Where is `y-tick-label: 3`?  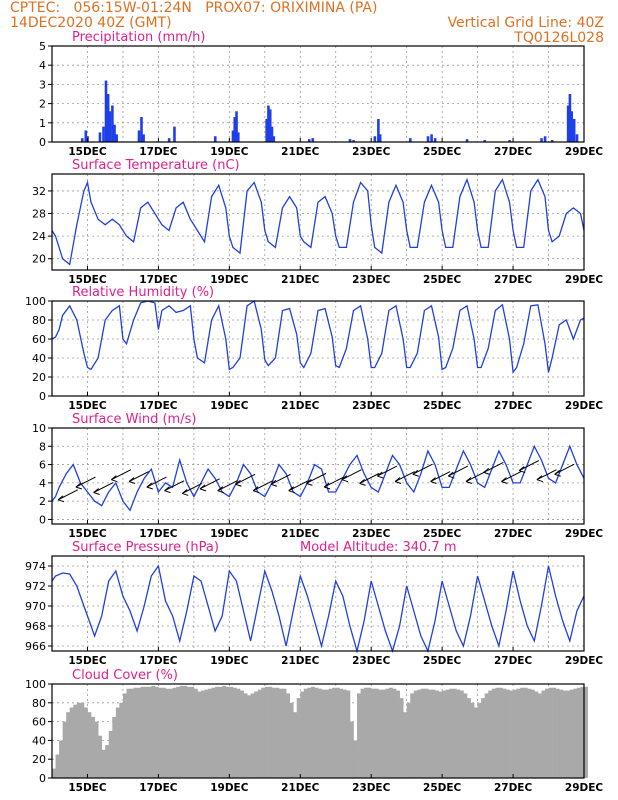
y-tick-label: 3 is located at coordinates (42, 84).